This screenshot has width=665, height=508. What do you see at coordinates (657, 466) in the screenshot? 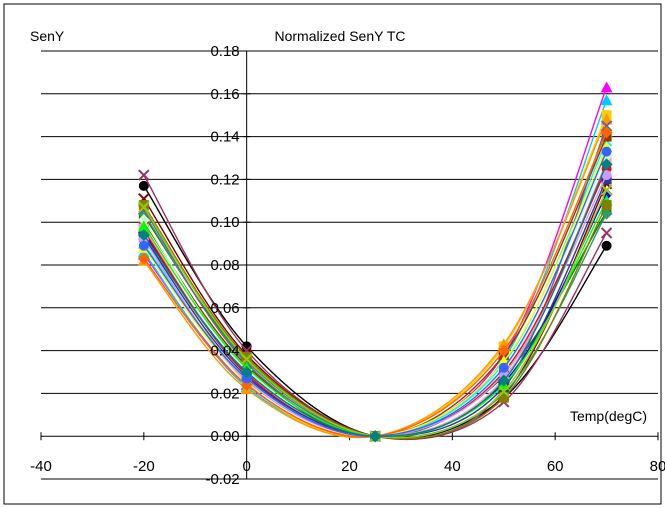
I see `x-tick-label: 80` at bounding box center [657, 466].